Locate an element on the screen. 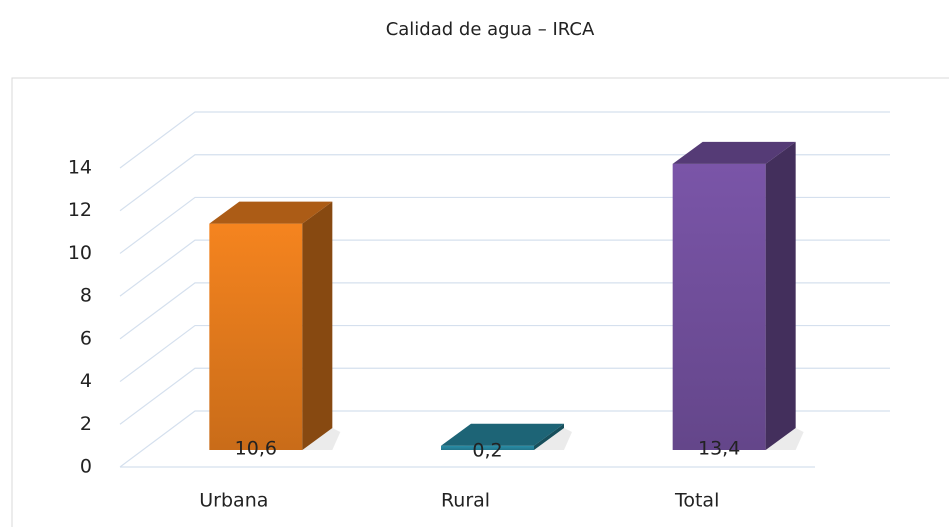 Image resolution: width=949 pixels, height=527 pixels. data-label: 0,2 is located at coordinates (487, 450).